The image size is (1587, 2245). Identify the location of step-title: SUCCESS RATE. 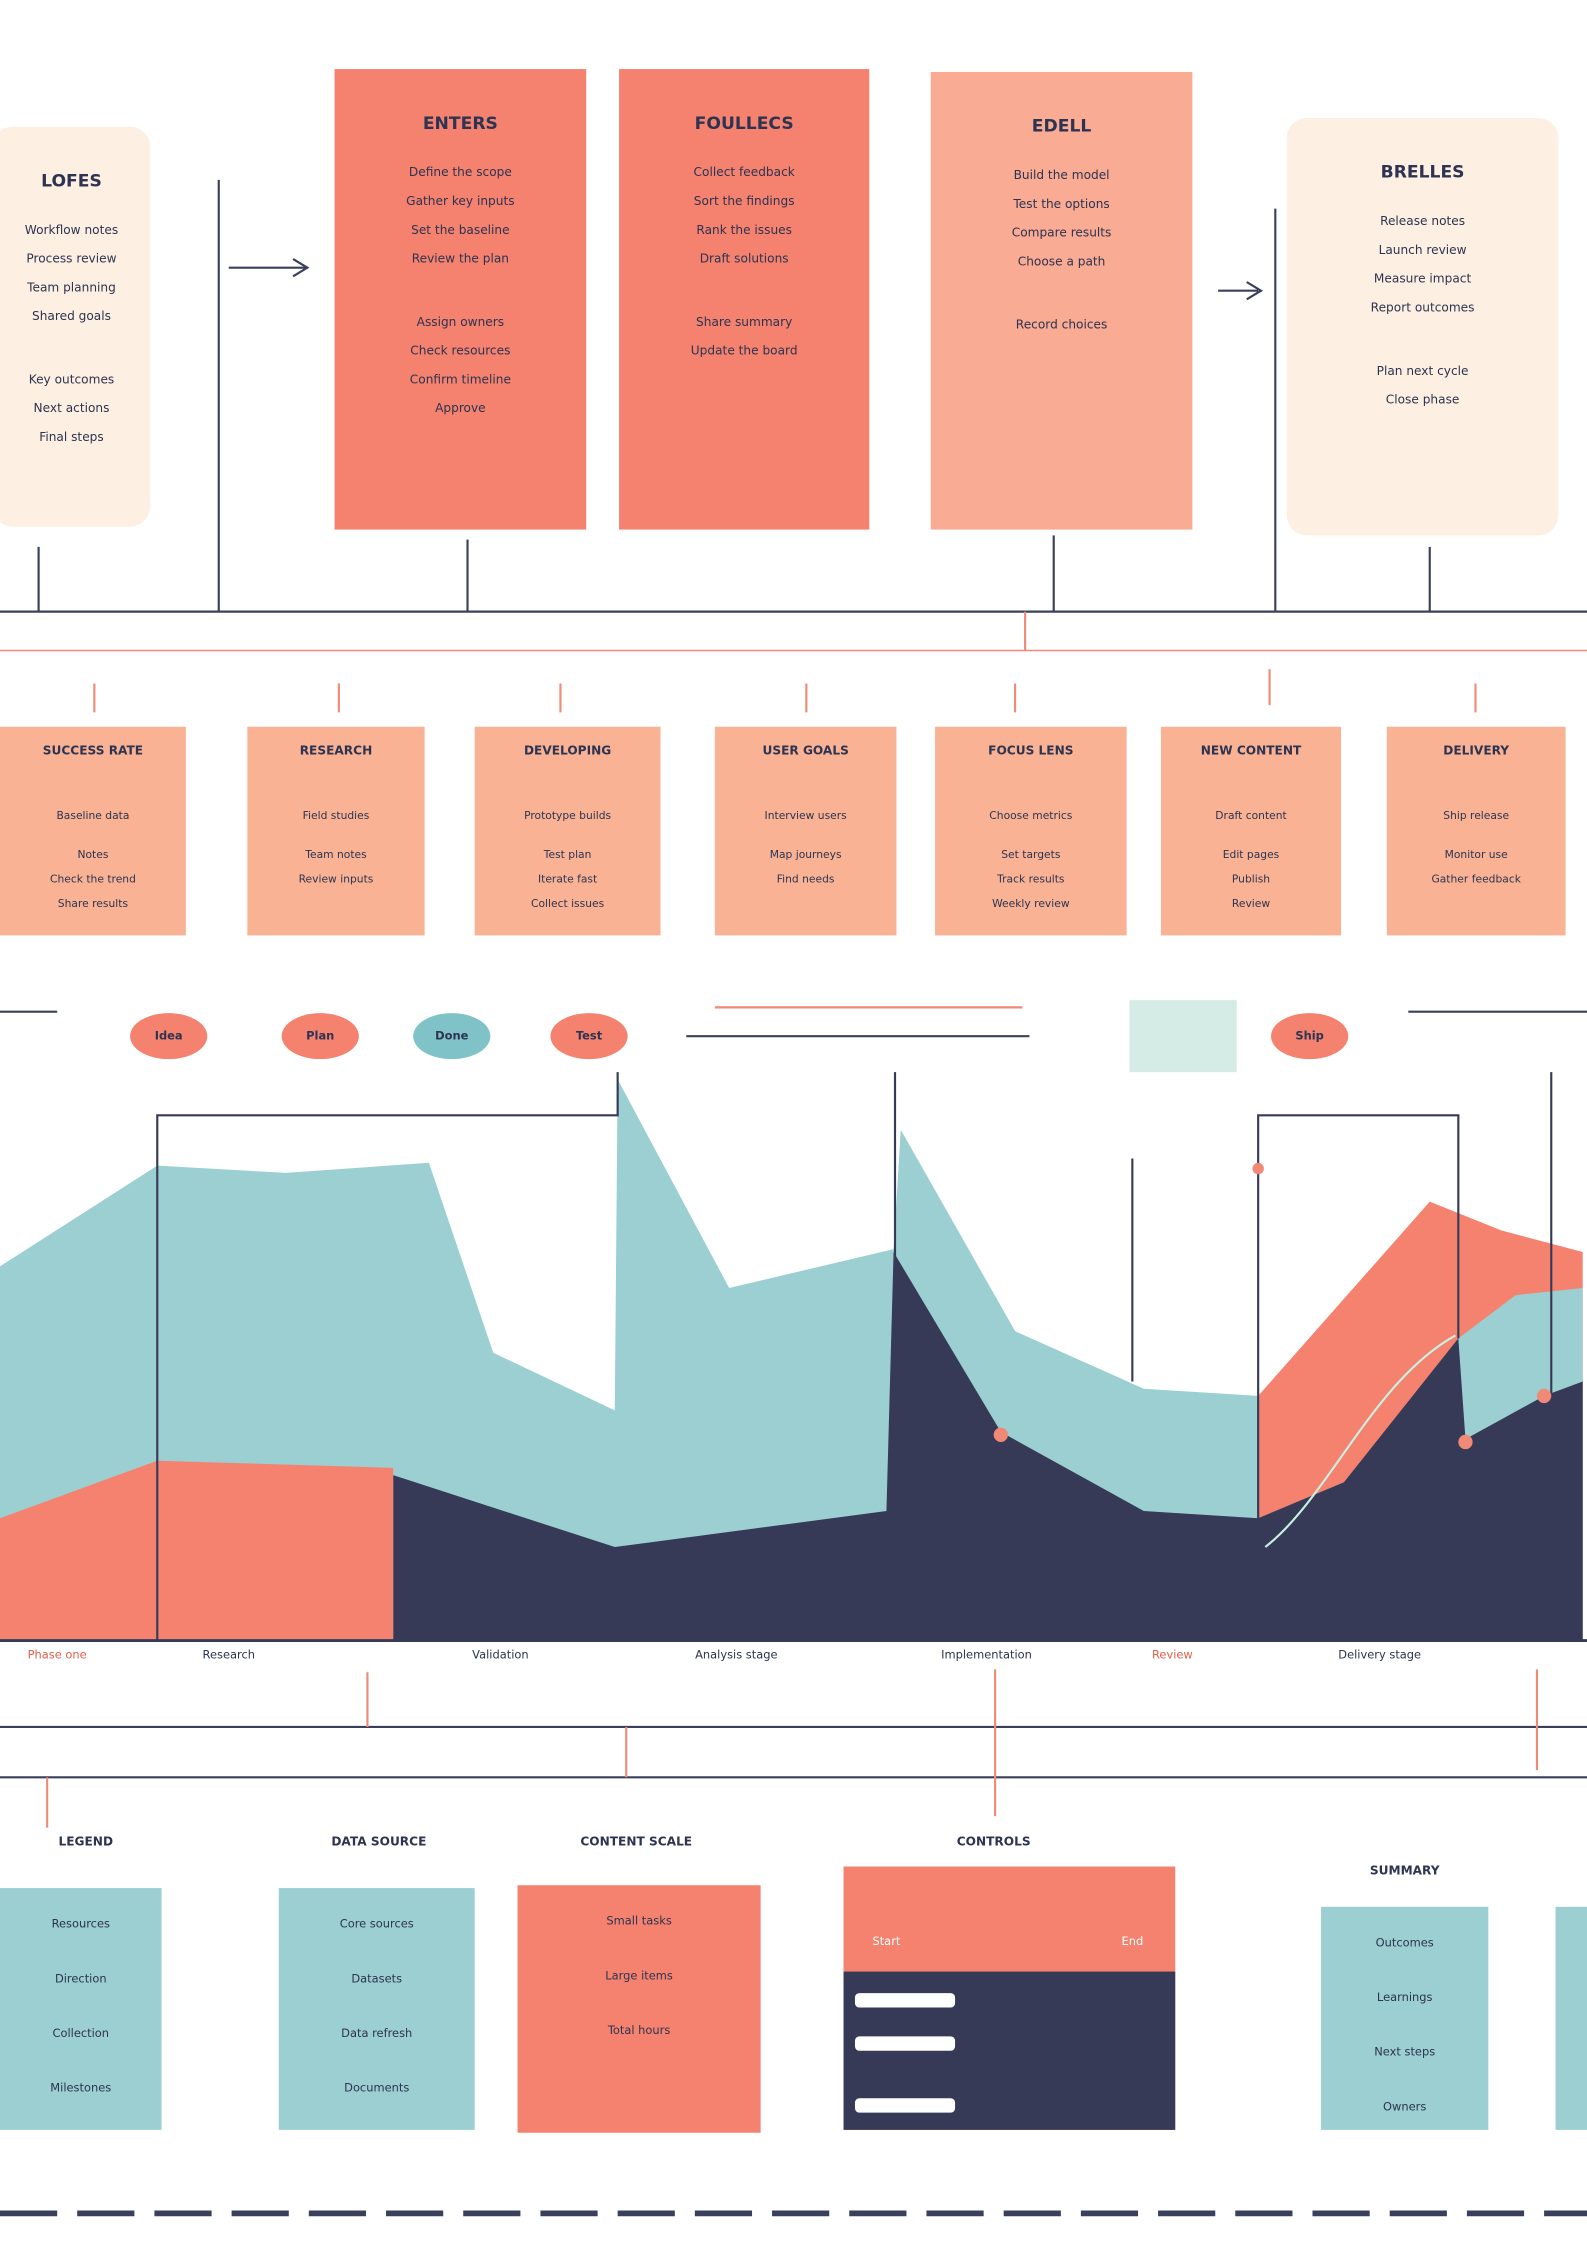
(93, 751).